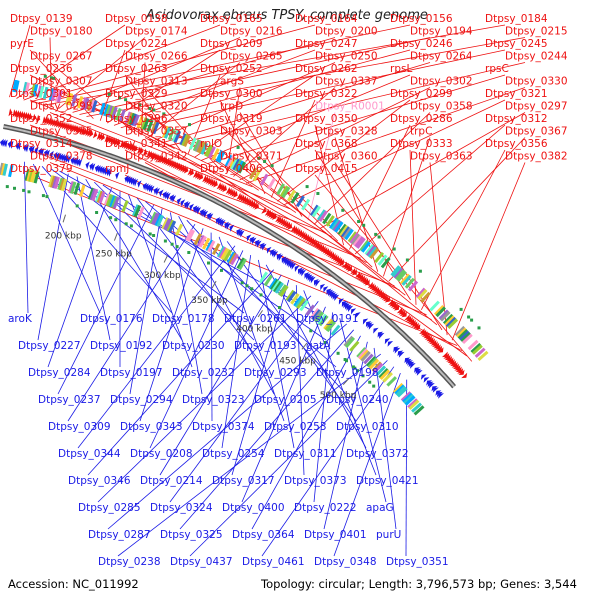 Image resolution: width=600 pixels, height=600 pixels. What do you see at coordinates (151, 427) in the screenshot?
I see `reverse-gene-label: Dtpsy_0343` at bounding box center [151, 427].